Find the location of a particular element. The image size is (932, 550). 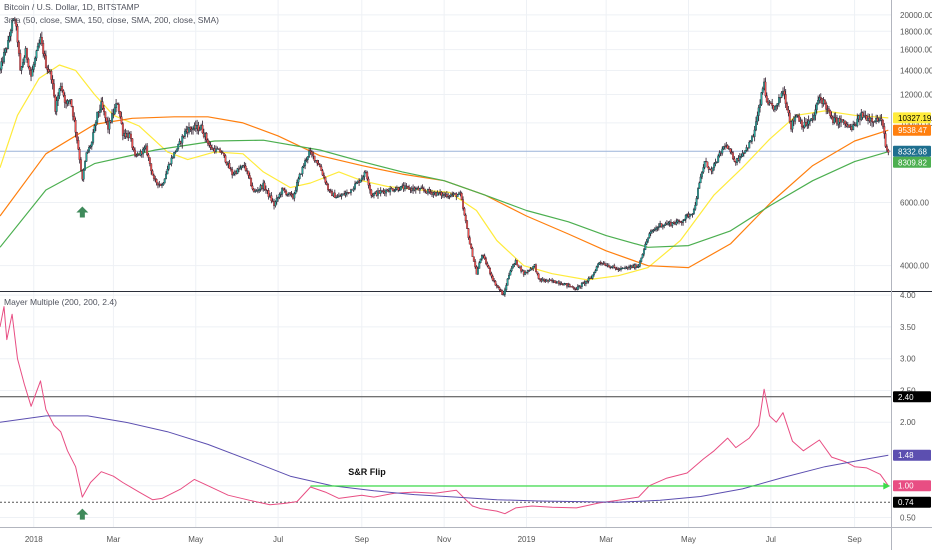

price-axis-value-label: 8332.68 is located at coordinates (912, 151).